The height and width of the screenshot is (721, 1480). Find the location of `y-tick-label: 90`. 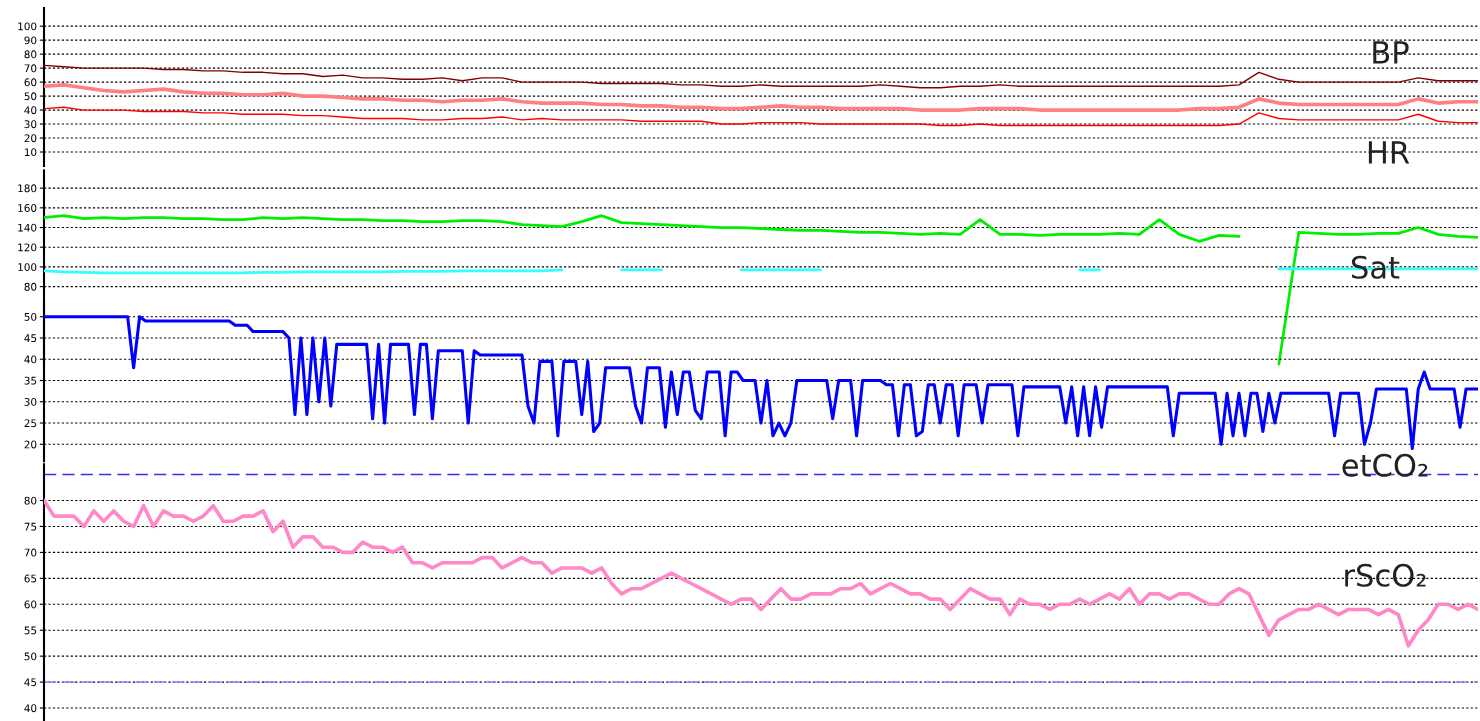

y-tick-label: 90 is located at coordinates (30, 40).